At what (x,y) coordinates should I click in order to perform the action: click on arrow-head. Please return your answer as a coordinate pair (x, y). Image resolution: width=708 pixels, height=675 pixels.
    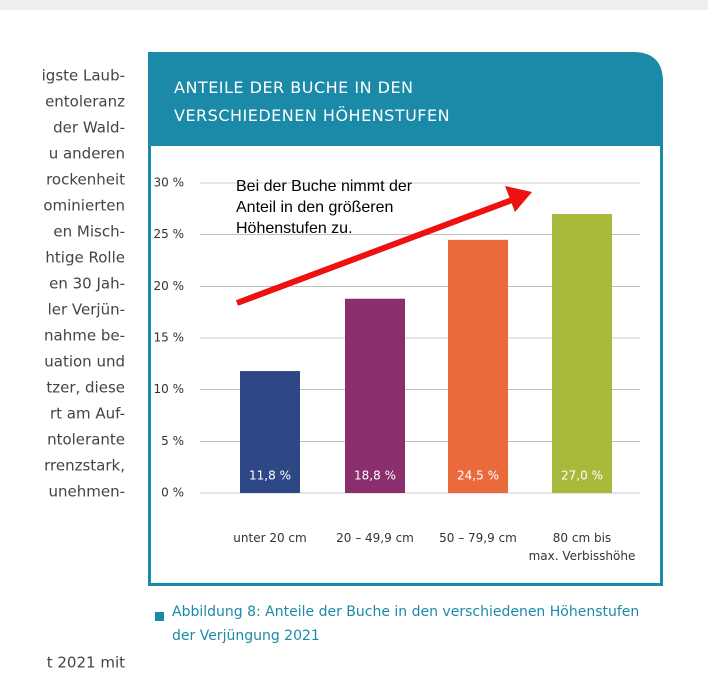
    Looking at the image, I should click on (518, 199).